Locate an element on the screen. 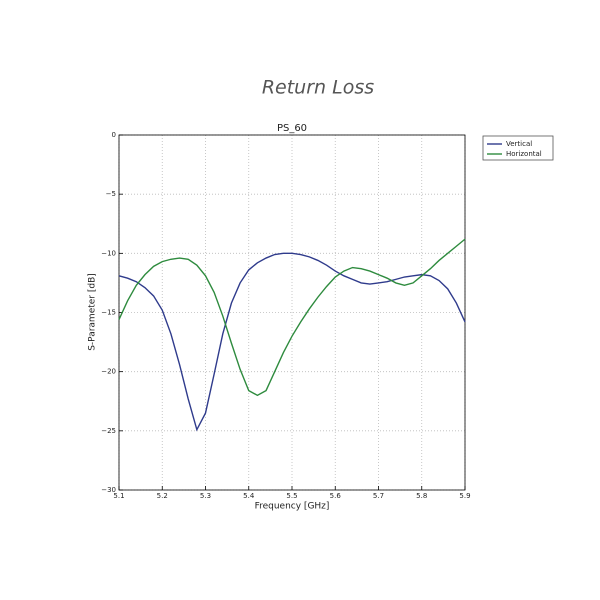  x-tick-label: 5.9 is located at coordinates (464, 496).